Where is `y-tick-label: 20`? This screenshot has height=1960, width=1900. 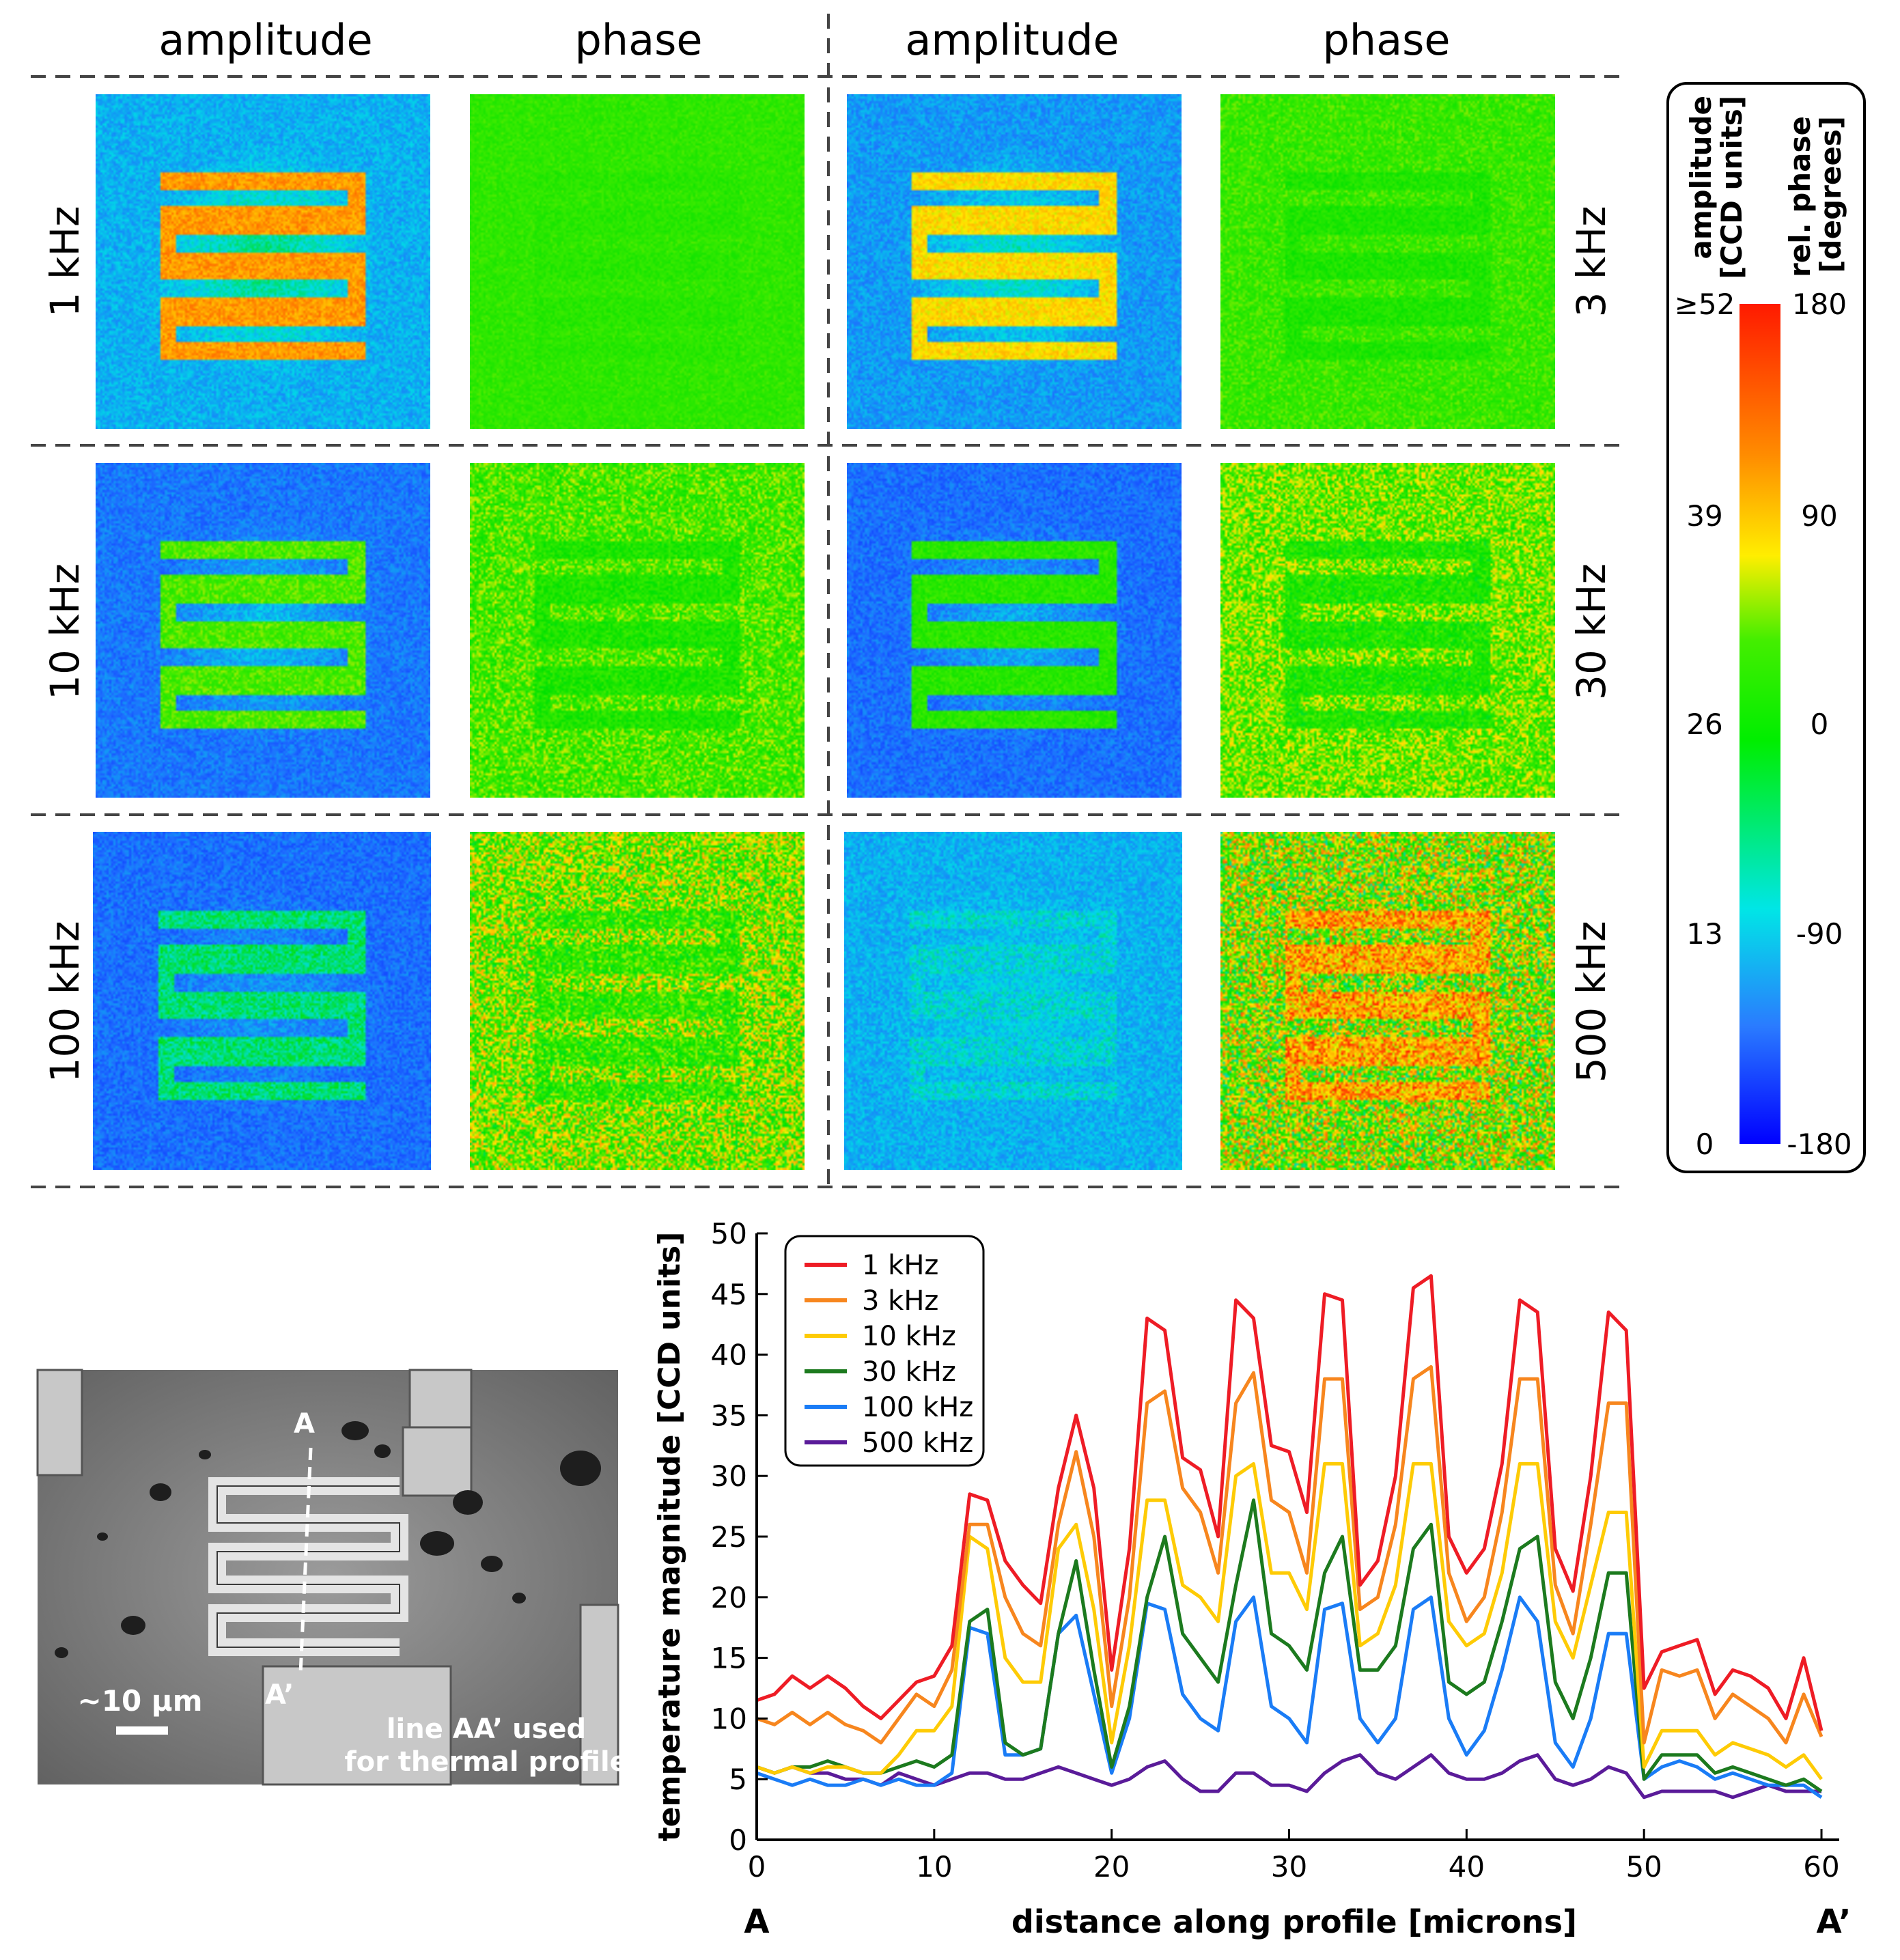 y-tick-label: 20 is located at coordinates (729, 1597).